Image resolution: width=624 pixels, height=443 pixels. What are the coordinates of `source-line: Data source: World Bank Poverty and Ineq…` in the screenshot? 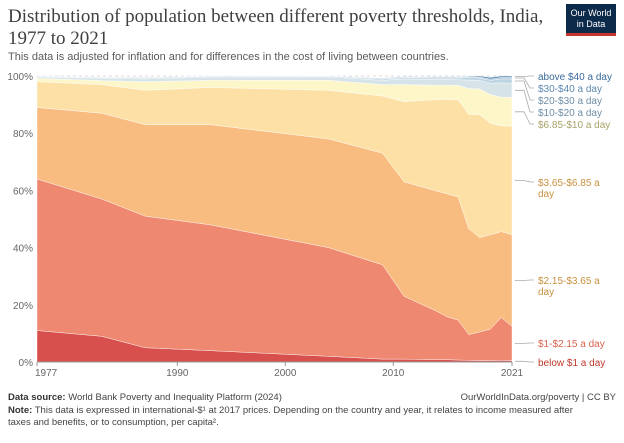 It's located at (145, 398).